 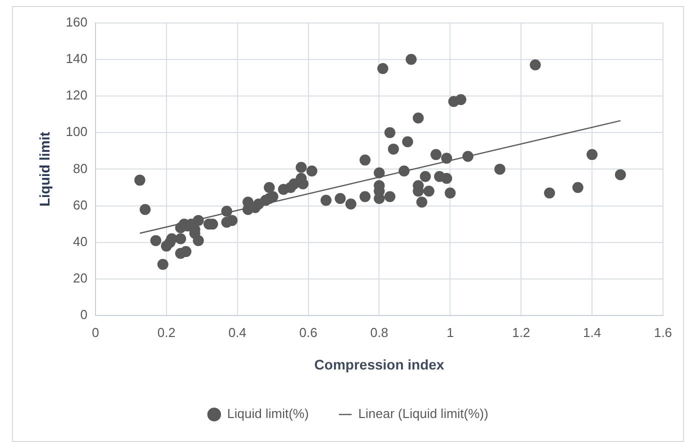 I want to click on y-tick-label: 20, so click(x=80, y=278).